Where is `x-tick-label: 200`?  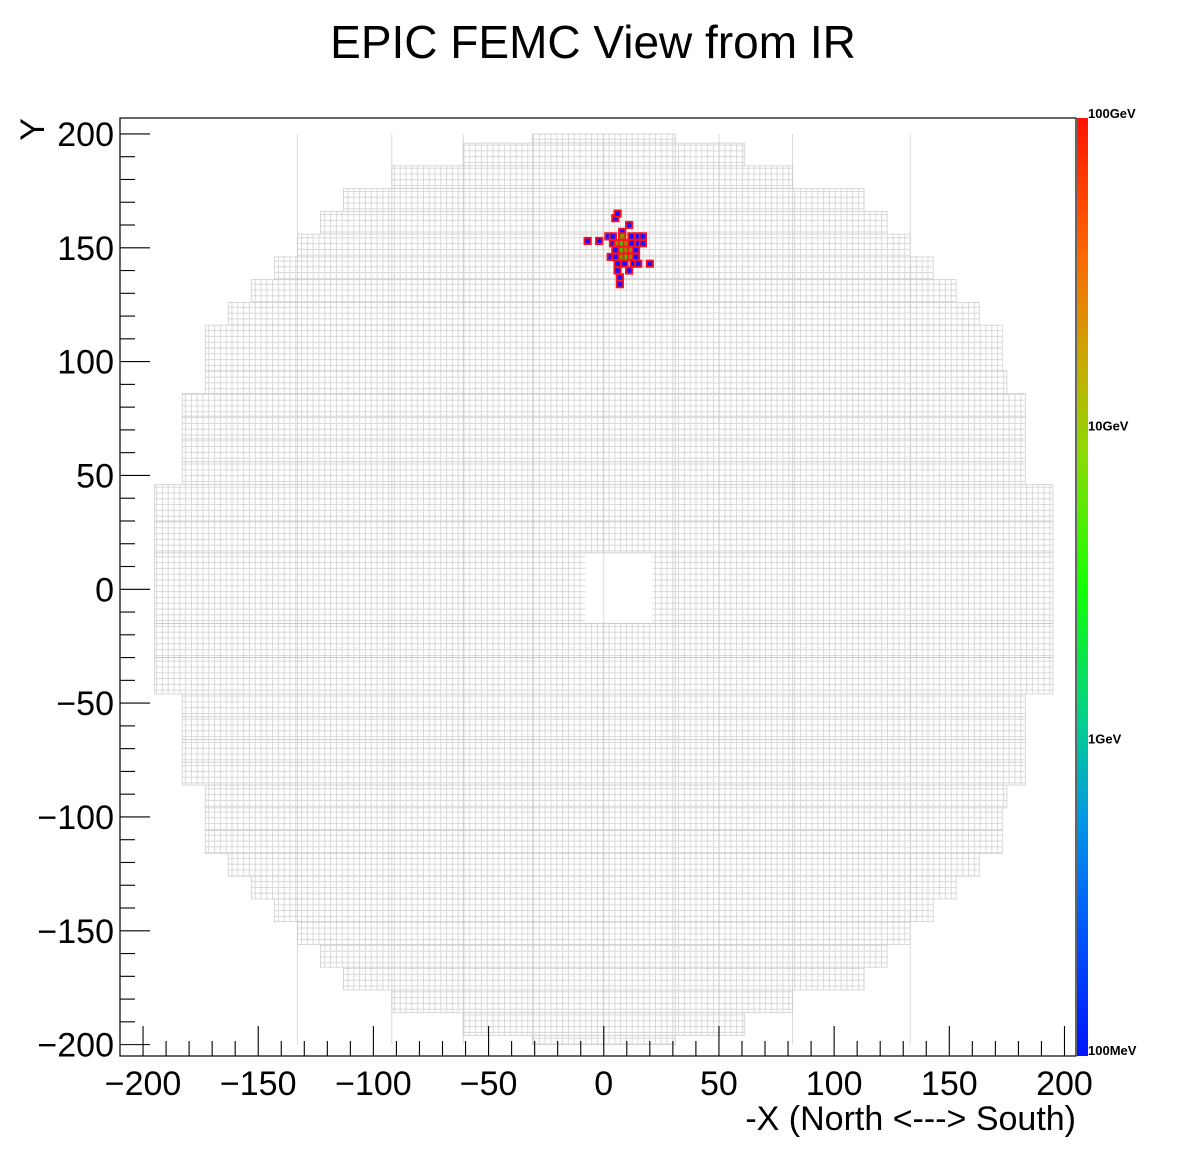 x-tick-label: 200 is located at coordinates (1064, 1084).